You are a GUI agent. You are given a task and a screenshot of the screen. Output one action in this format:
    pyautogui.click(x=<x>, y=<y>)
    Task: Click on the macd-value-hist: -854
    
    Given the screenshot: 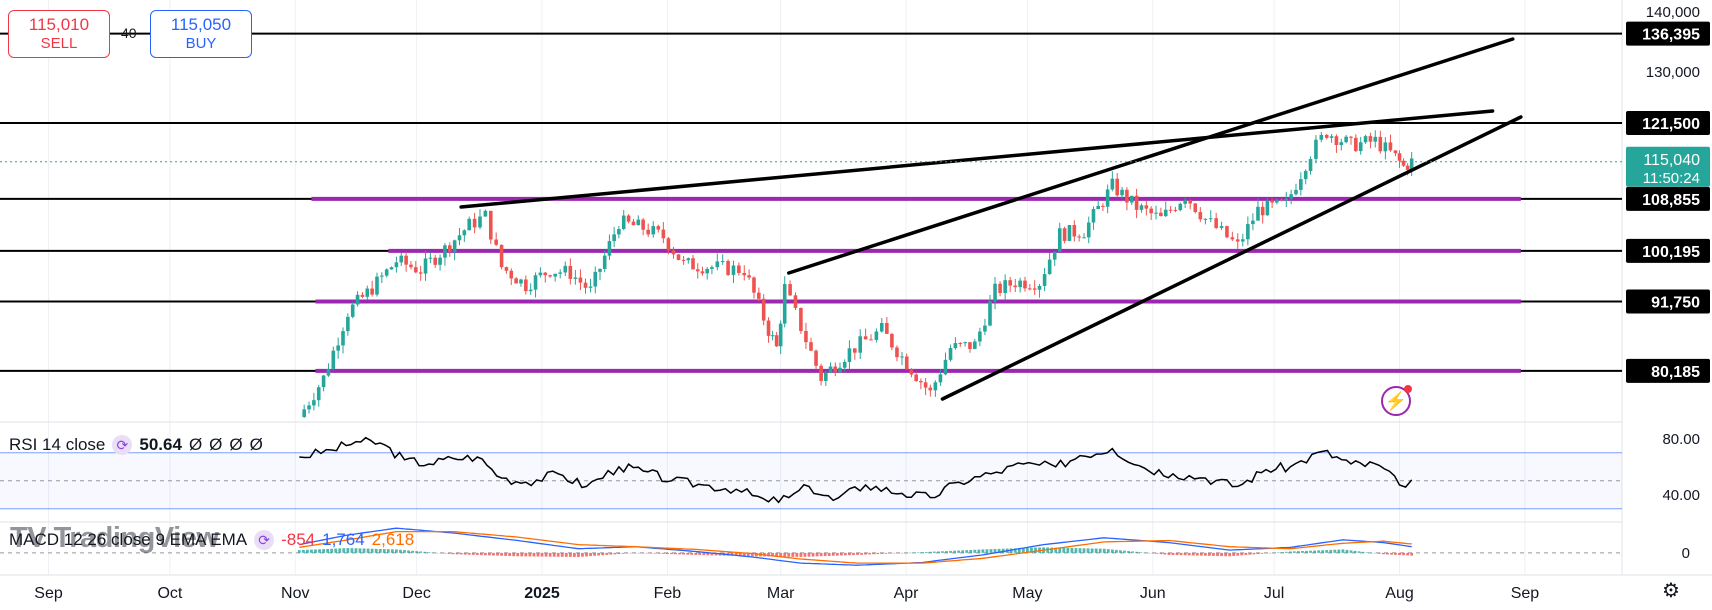 What is the action you would take?
    pyautogui.click(x=298, y=539)
    